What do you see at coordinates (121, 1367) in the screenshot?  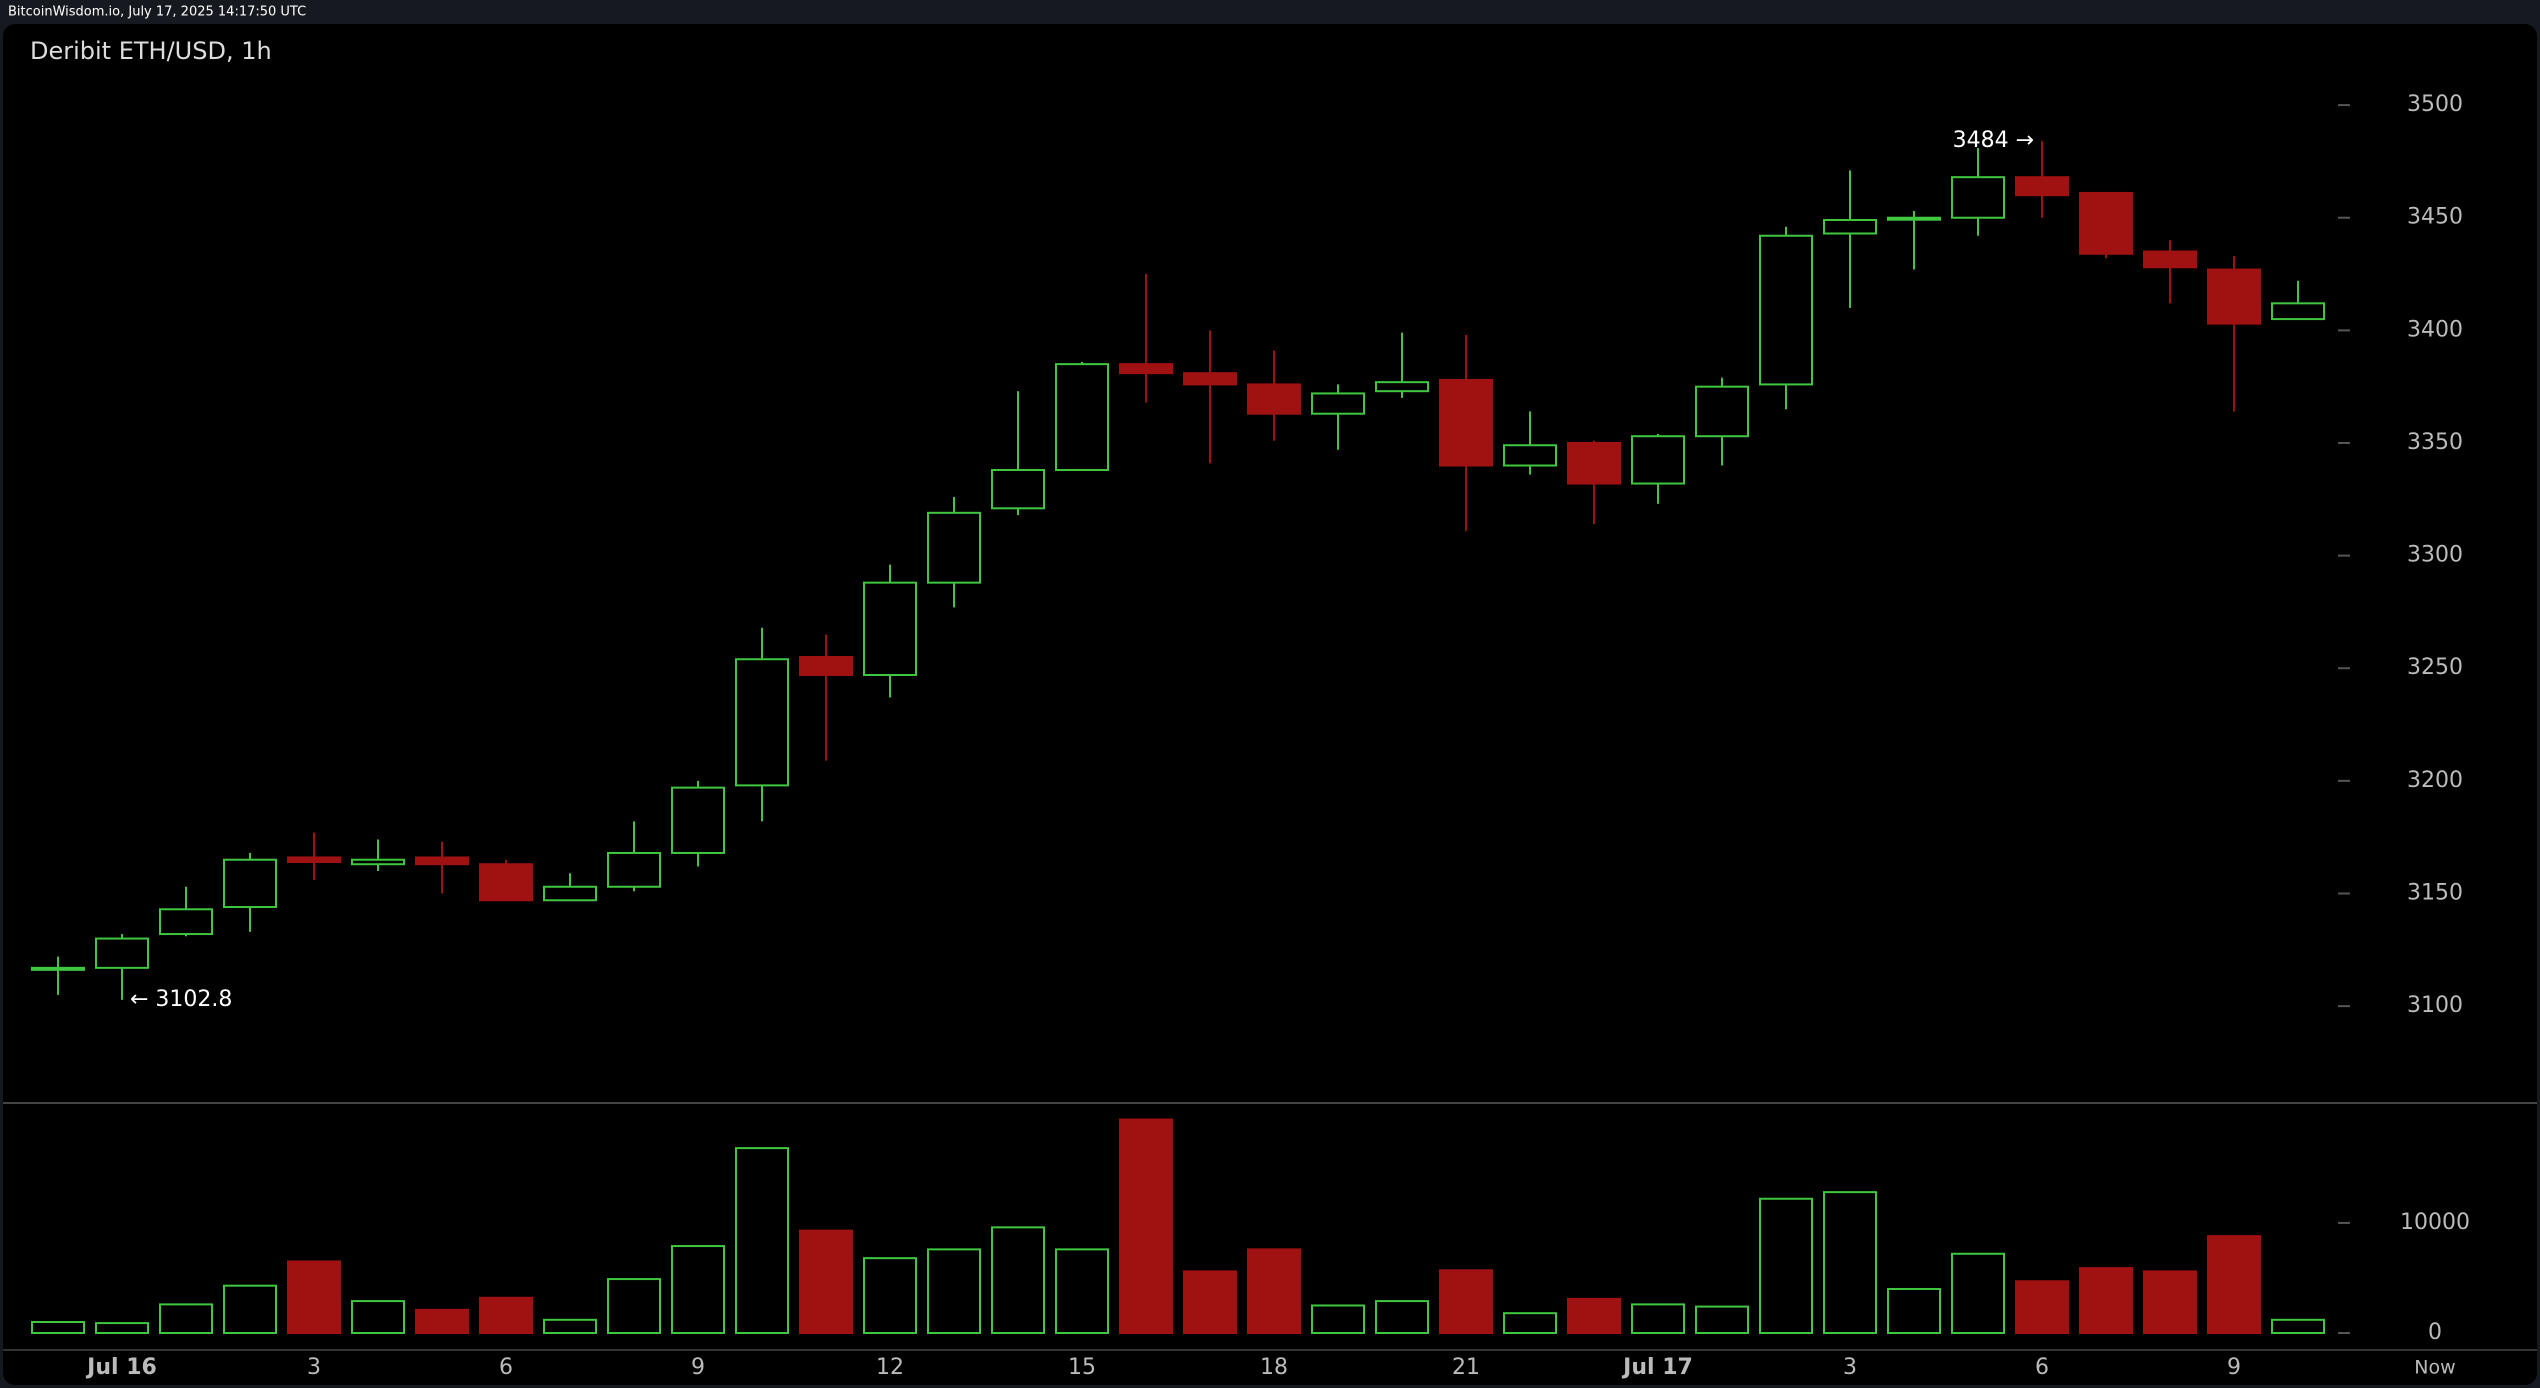 I see `x-tick-label: Jul 16` at bounding box center [121, 1367].